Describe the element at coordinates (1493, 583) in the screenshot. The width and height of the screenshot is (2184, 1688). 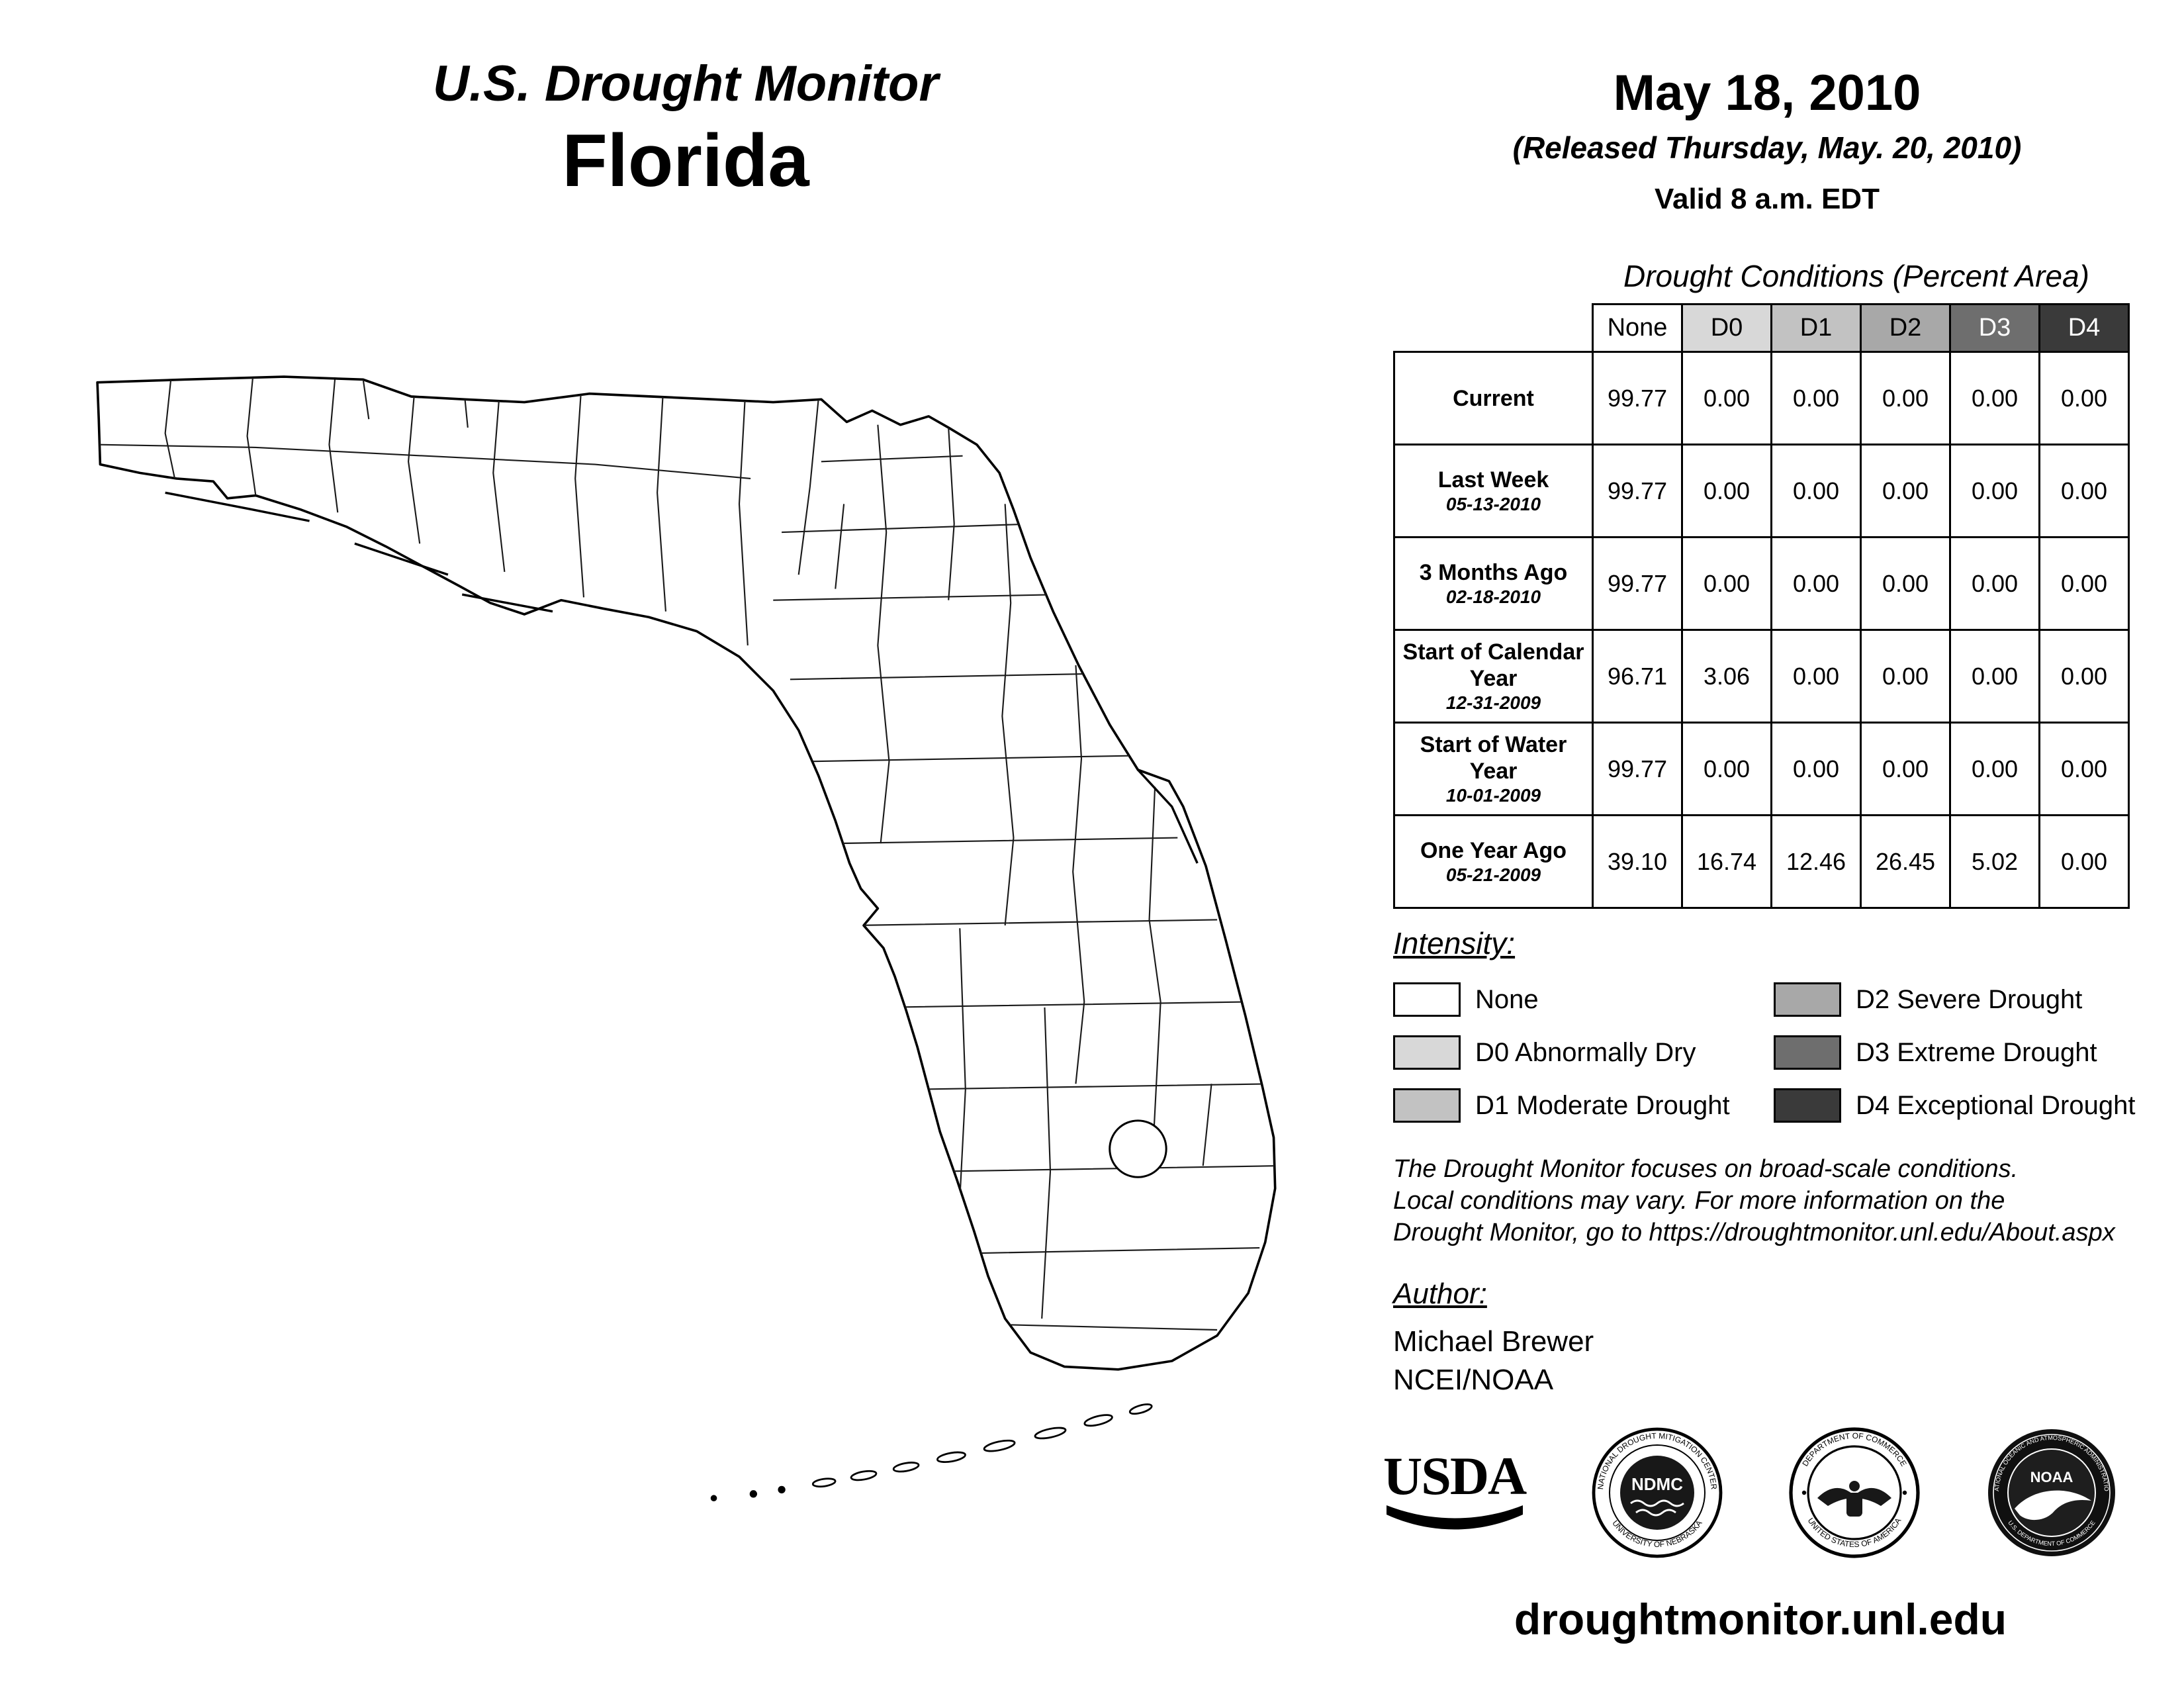
I see `row-label: 3 Months Ago 02-18-2010` at that location.